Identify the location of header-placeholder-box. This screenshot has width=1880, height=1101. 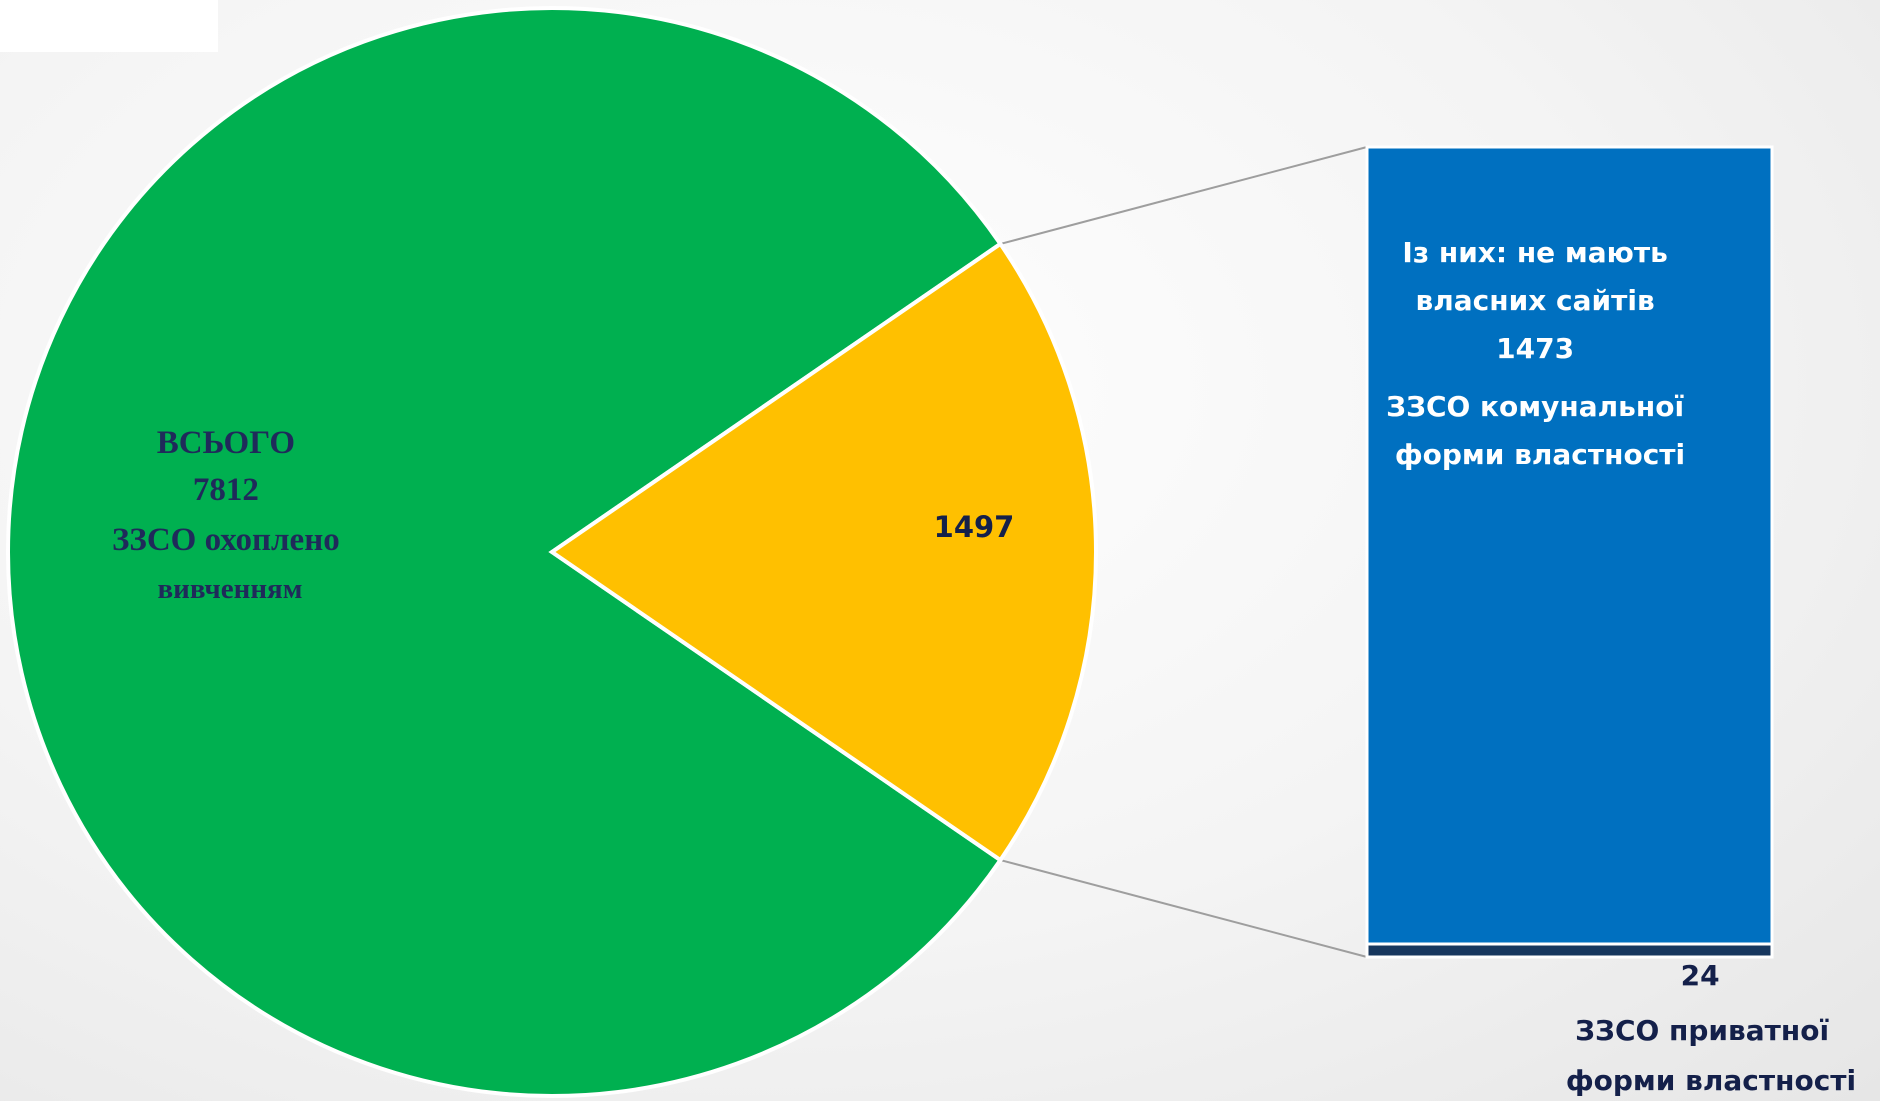
(109, 26).